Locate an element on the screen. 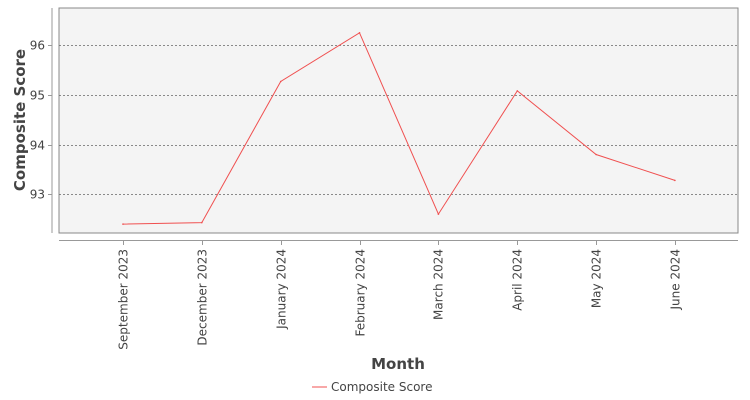 The image size is (750, 400). x-tick-label-4: March 2024 is located at coordinates (439, 284).